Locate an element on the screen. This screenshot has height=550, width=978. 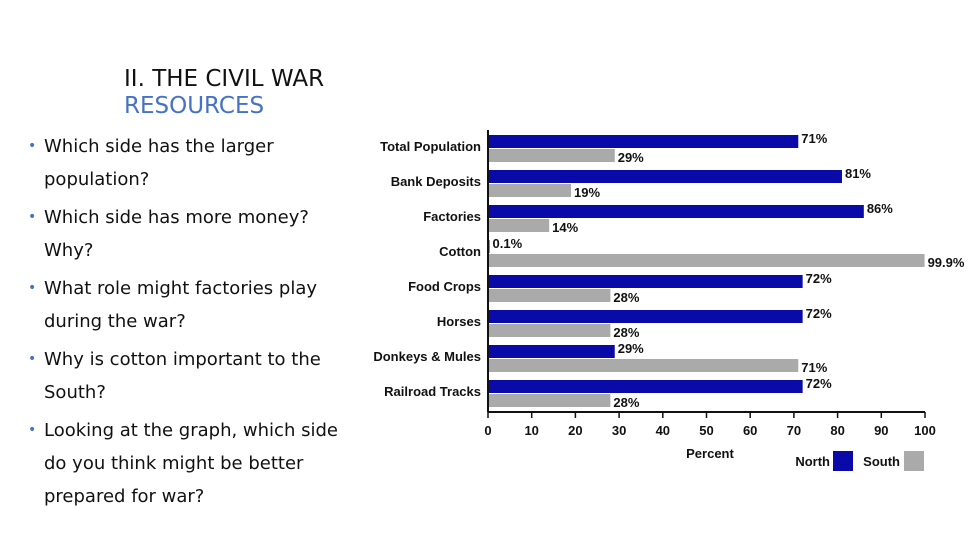
x-tick-label: 0 is located at coordinates (487, 430).